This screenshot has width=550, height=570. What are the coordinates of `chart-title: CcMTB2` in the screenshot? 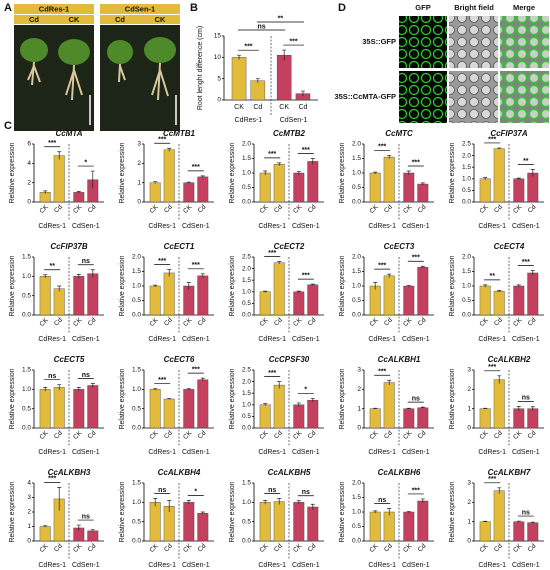 It's located at (289, 133).